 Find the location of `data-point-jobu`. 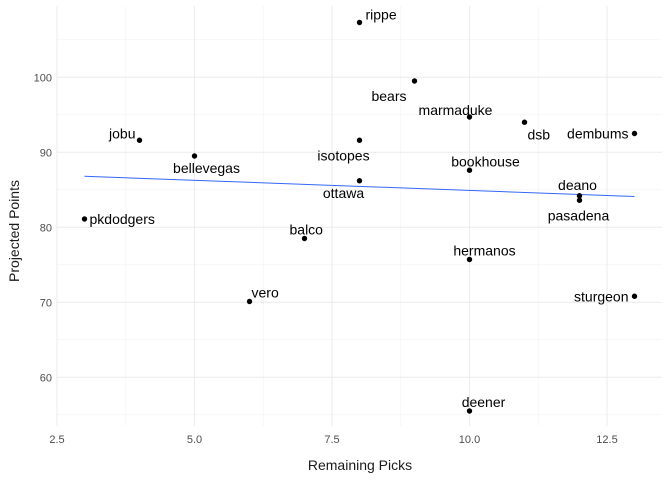

data-point-jobu is located at coordinates (139, 140).